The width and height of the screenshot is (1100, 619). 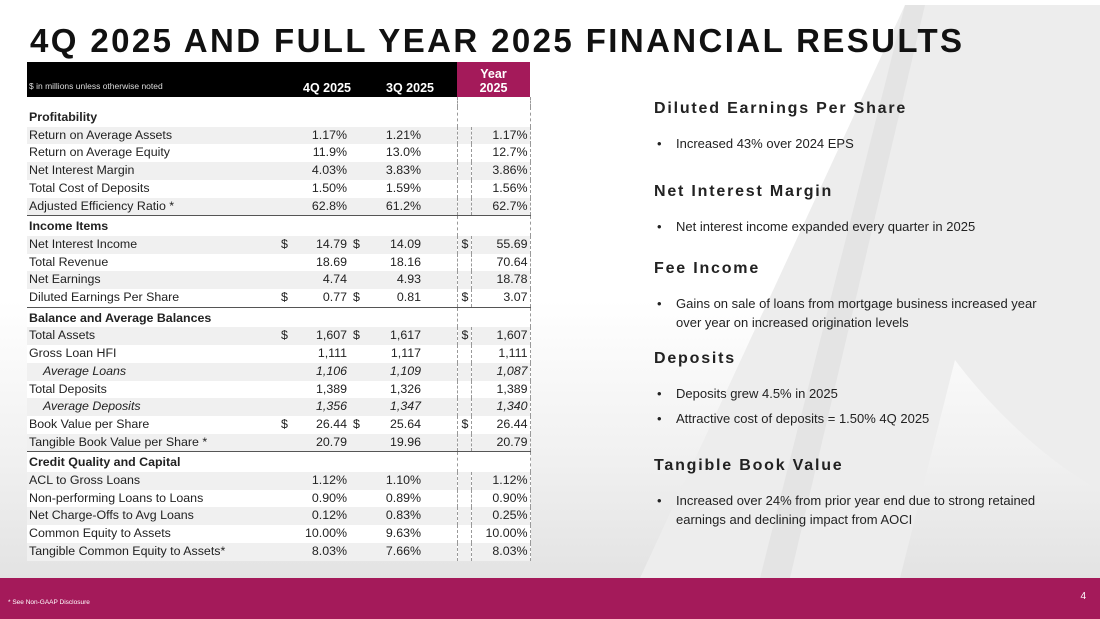 What do you see at coordinates (393, 280) in the screenshot?
I see `value-3q-2025: 4.93` at bounding box center [393, 280].